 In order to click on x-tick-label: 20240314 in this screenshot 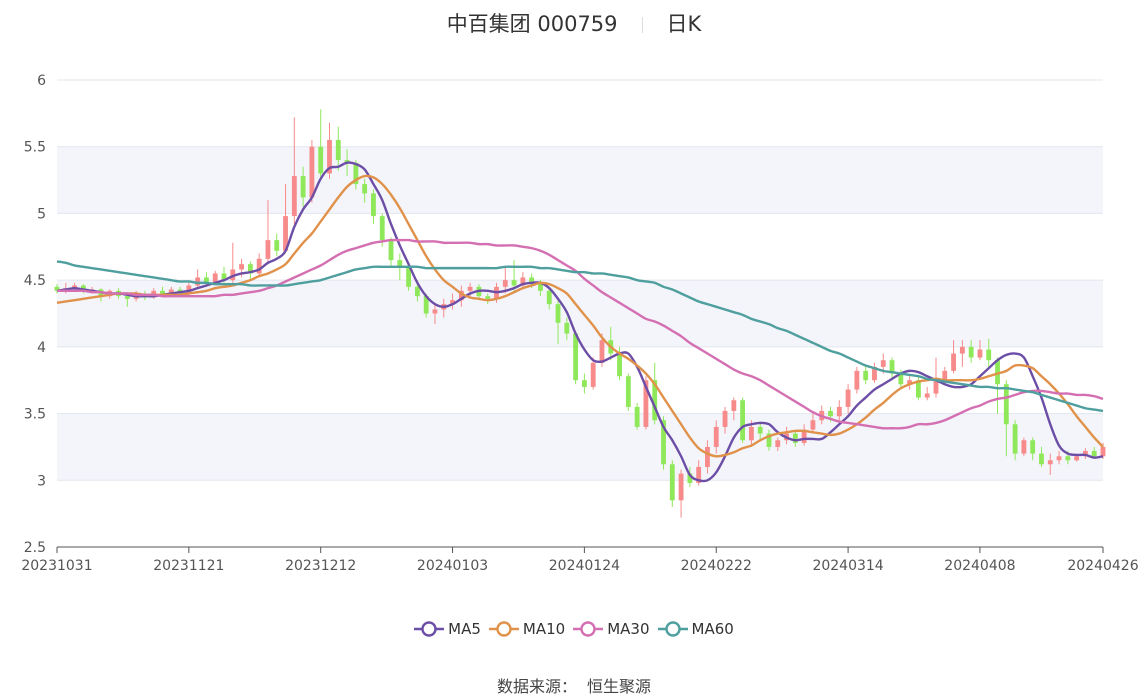, I will do `click(847, 566)`.